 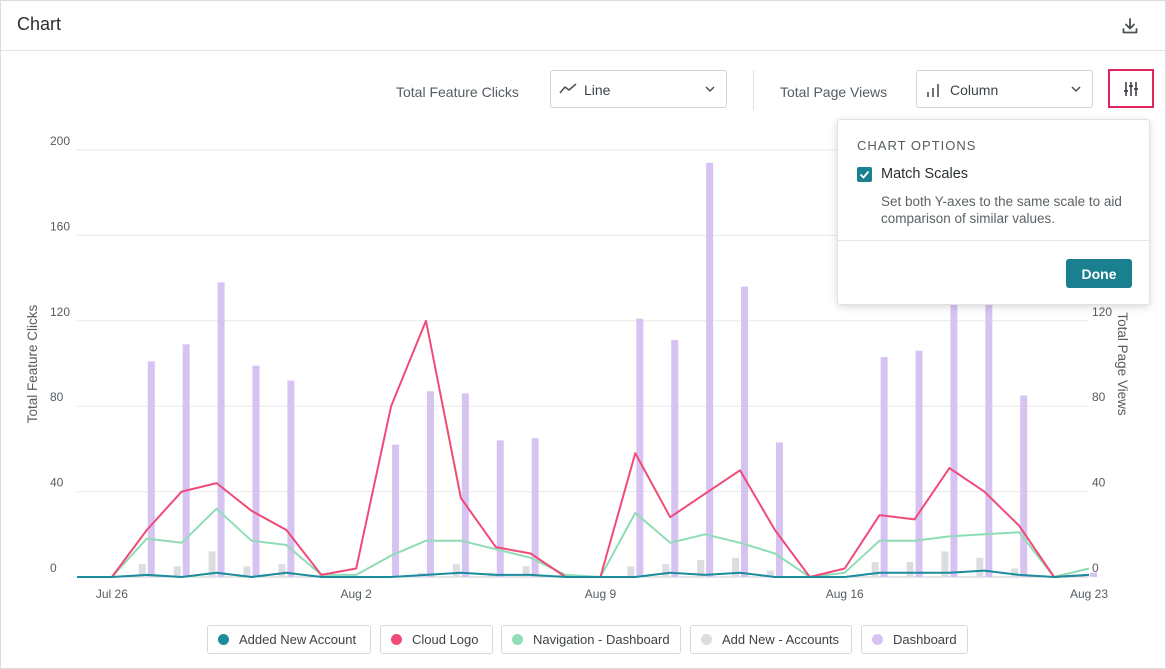 I want to click on legend-item: Add New - Accounts, so click(x=771, y=639).